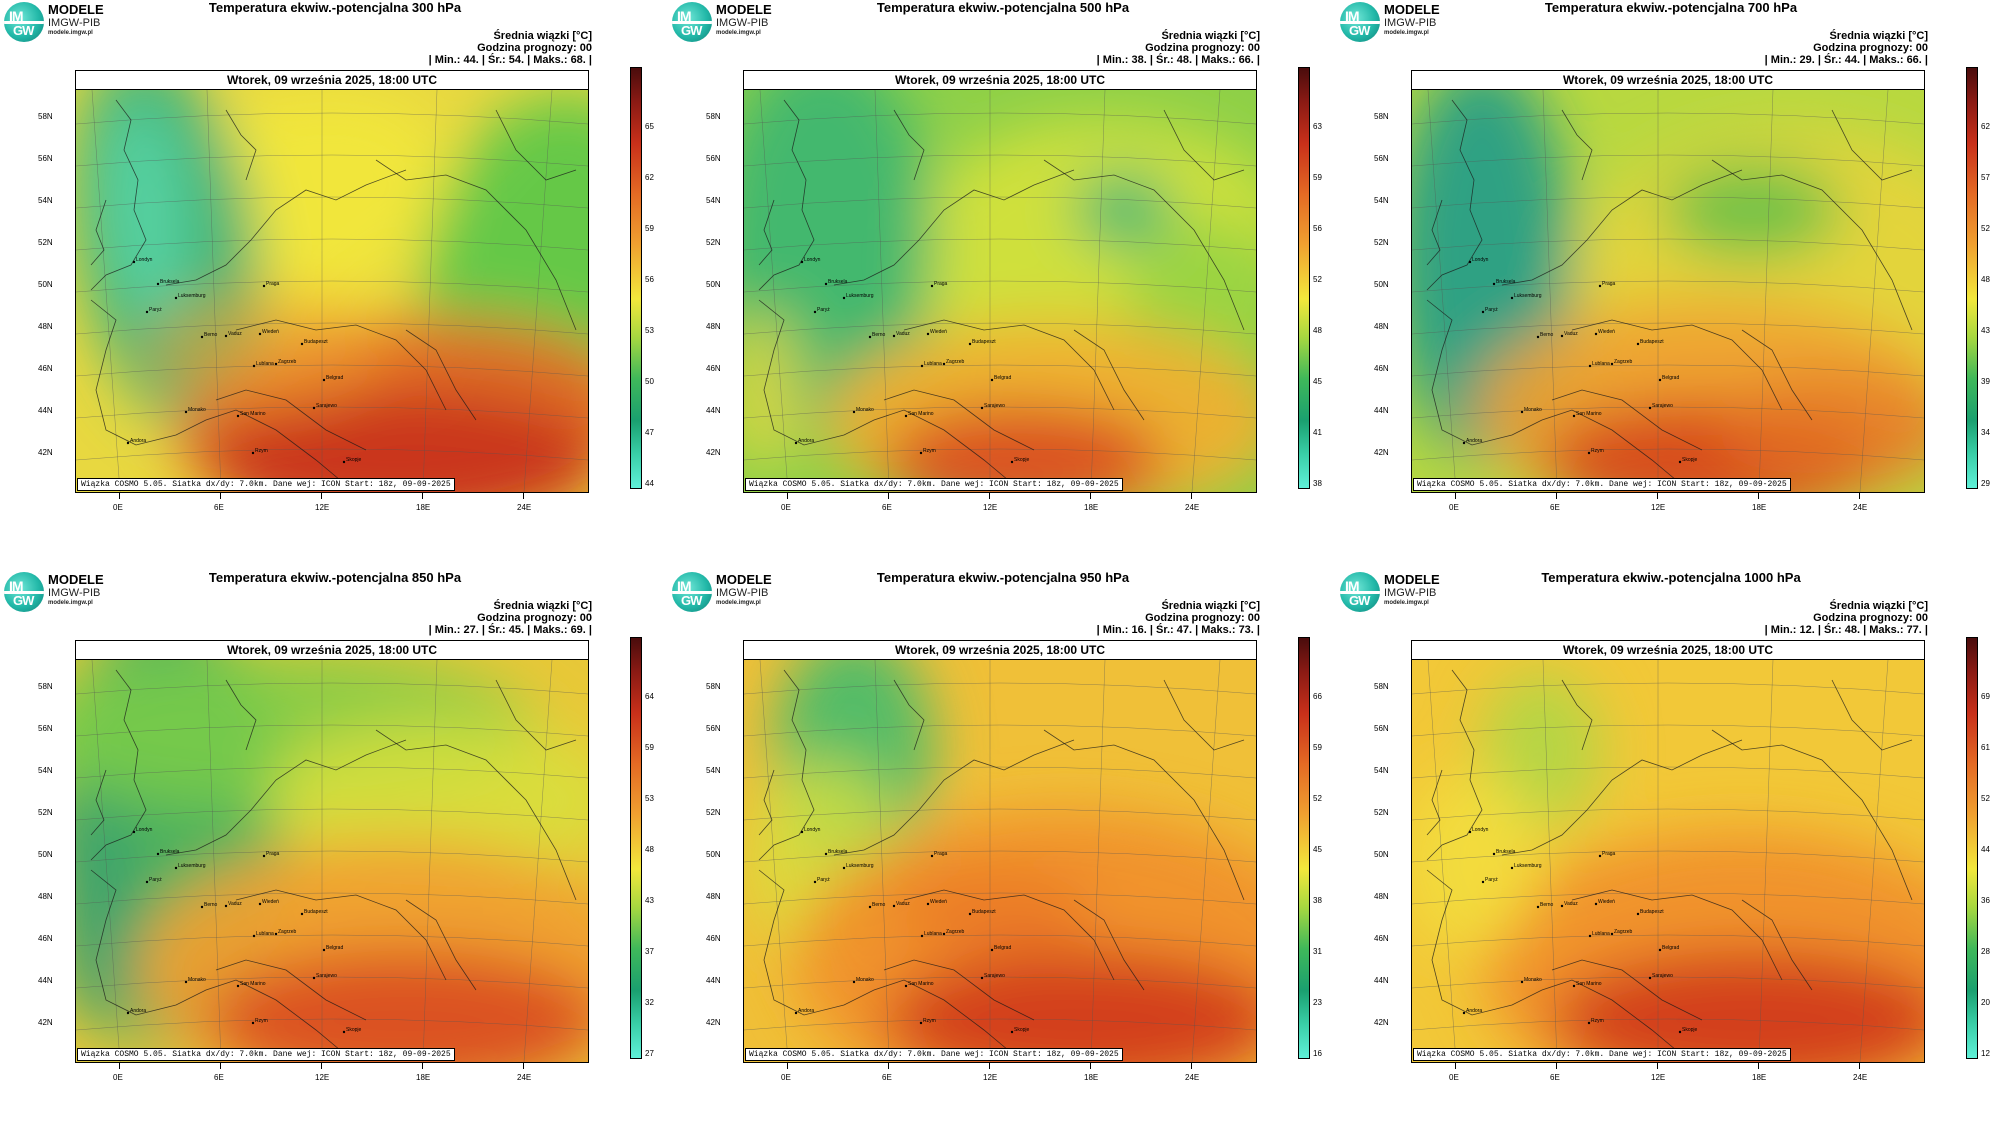  What do you see at coordinates (1474, 441) in the screenshot?
I see `city-label: Andora` at bounding box center [1474, 441].